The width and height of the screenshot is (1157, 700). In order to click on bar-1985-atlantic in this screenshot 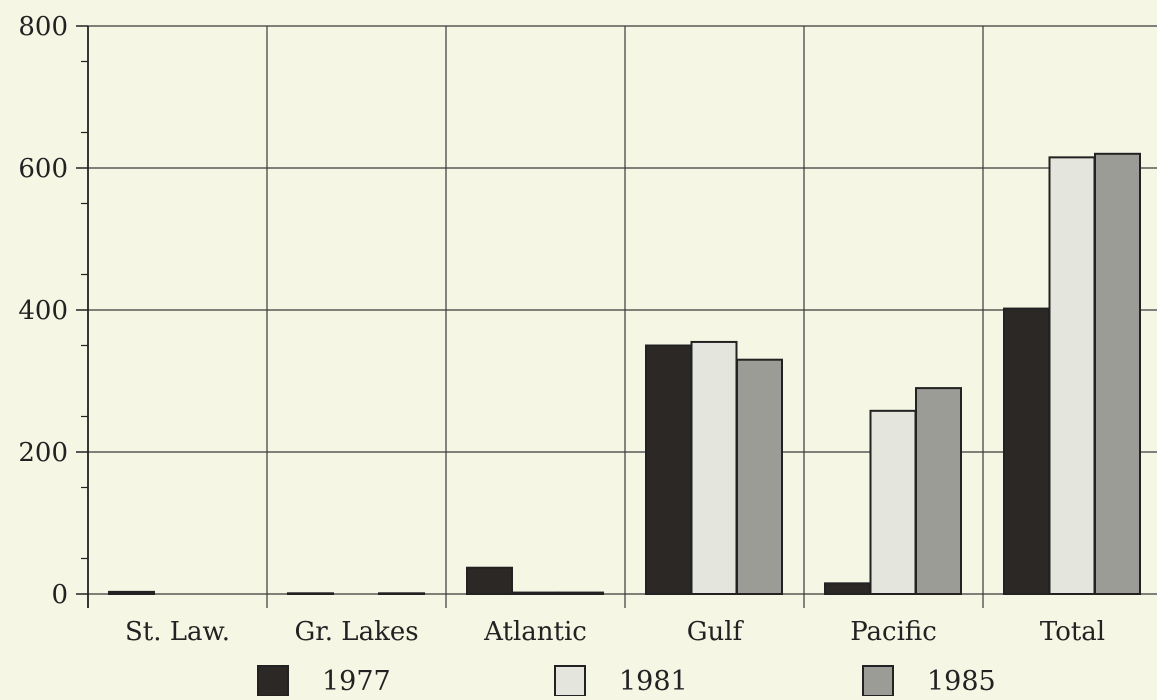, I will do `click(580, 593)`.